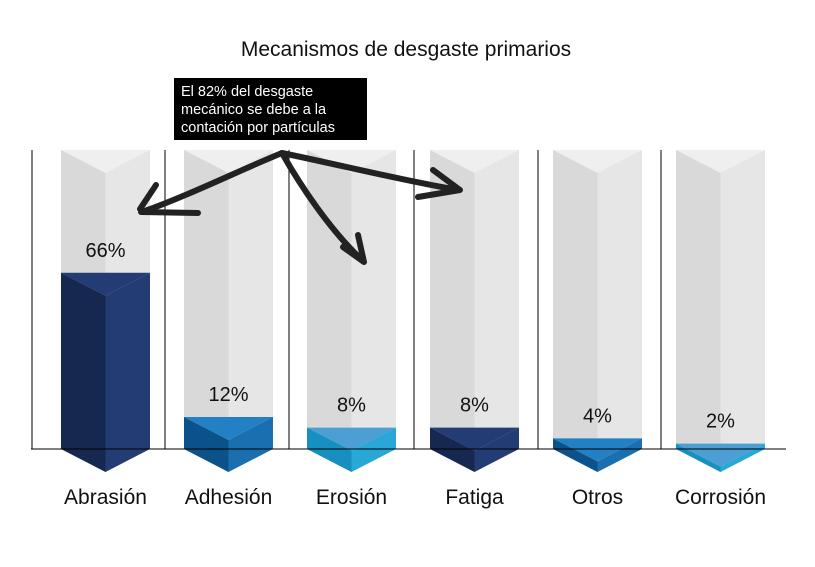  I want to click on bar-abrasion-right, so click(127, 372).